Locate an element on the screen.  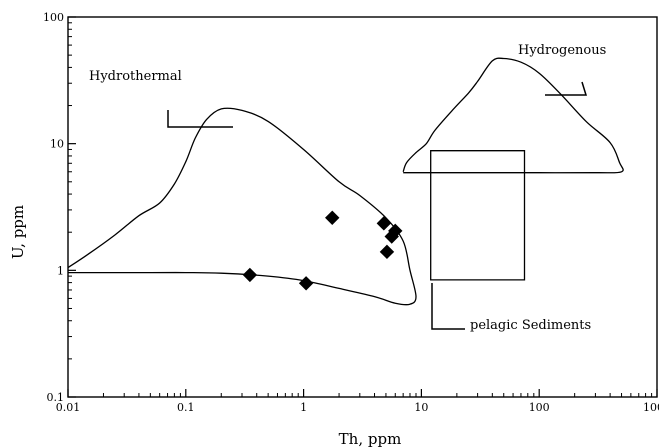
x-tick-label: 0.1 is located at coordinates (186, 407).